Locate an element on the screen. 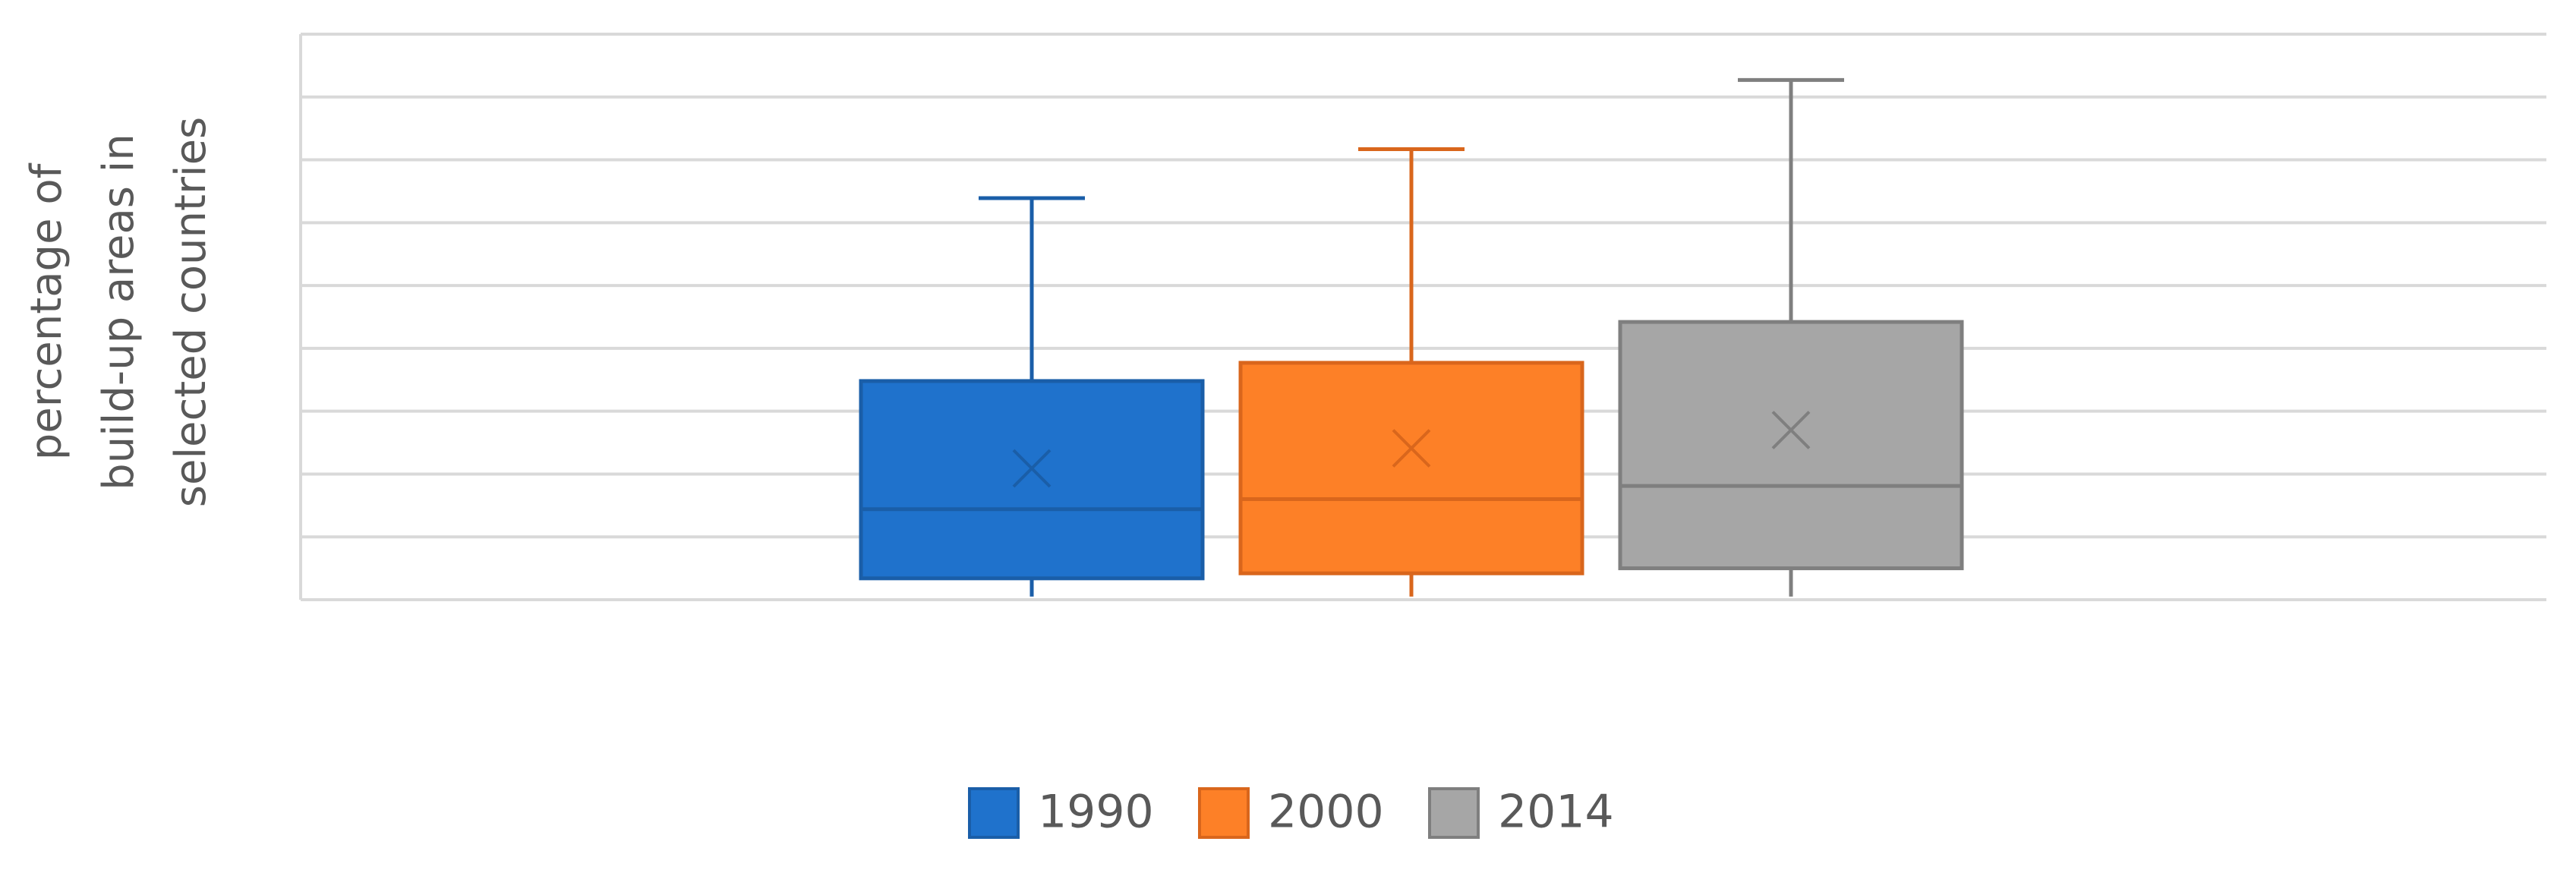 The height and width of the screenshot is (873, 2576). y-axis-label: percentage of is located at coordinates (46, 311).